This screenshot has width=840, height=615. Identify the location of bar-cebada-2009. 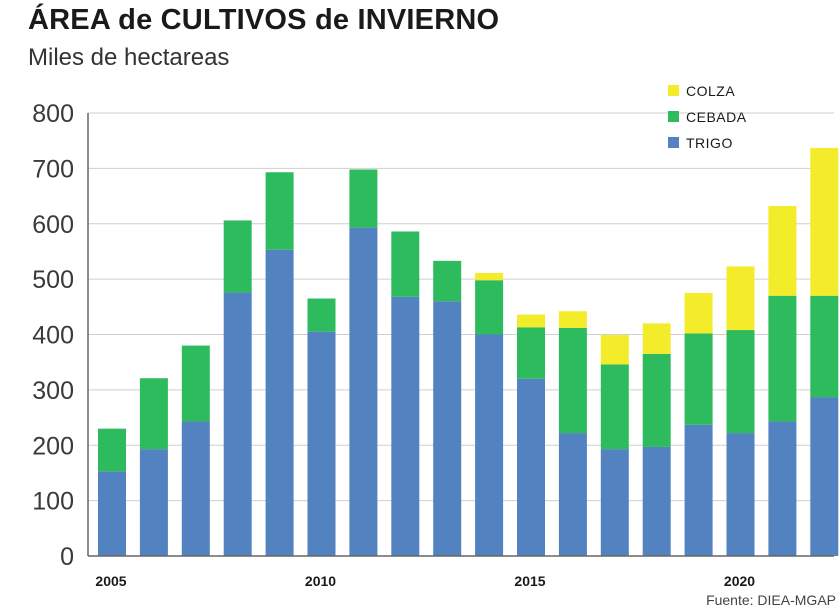
(279, 211).